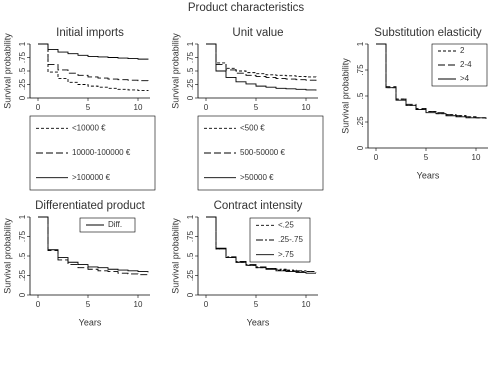 This screenshot has width=493, height=366. Describe the element at coordinates (90, 206) in the screenshot. I see `panel-title: Differentiated product` at that location.